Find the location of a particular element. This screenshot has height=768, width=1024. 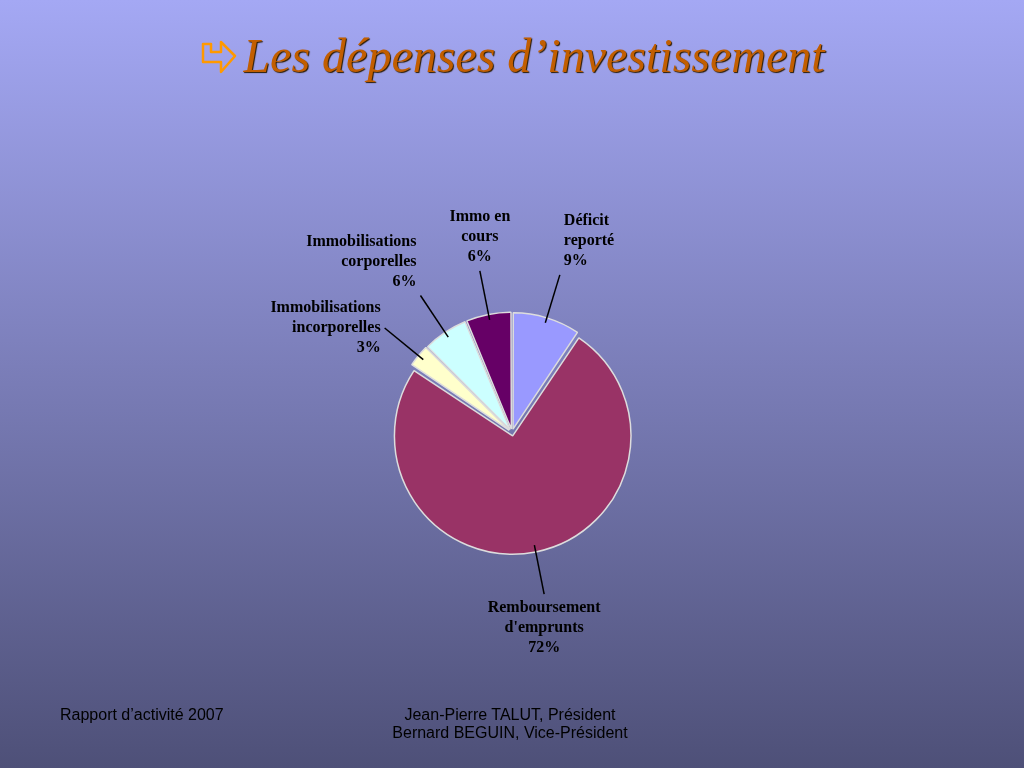

chart-title: Les dépenses d’investissement is located at coordinates (534, 55).